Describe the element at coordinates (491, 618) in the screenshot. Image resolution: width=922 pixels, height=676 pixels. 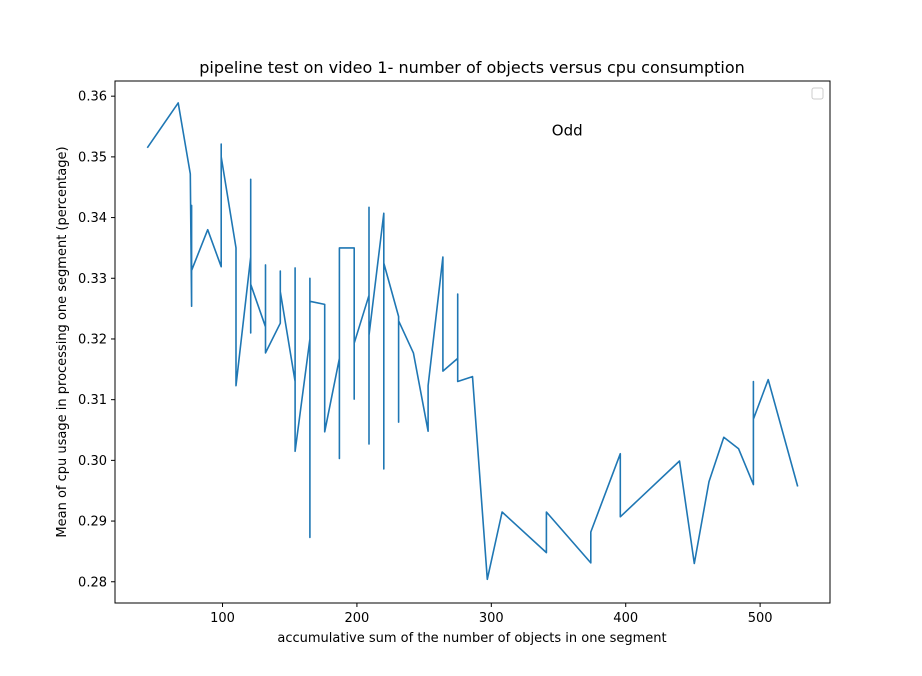
I see `x-tick-label: 300` at that location.